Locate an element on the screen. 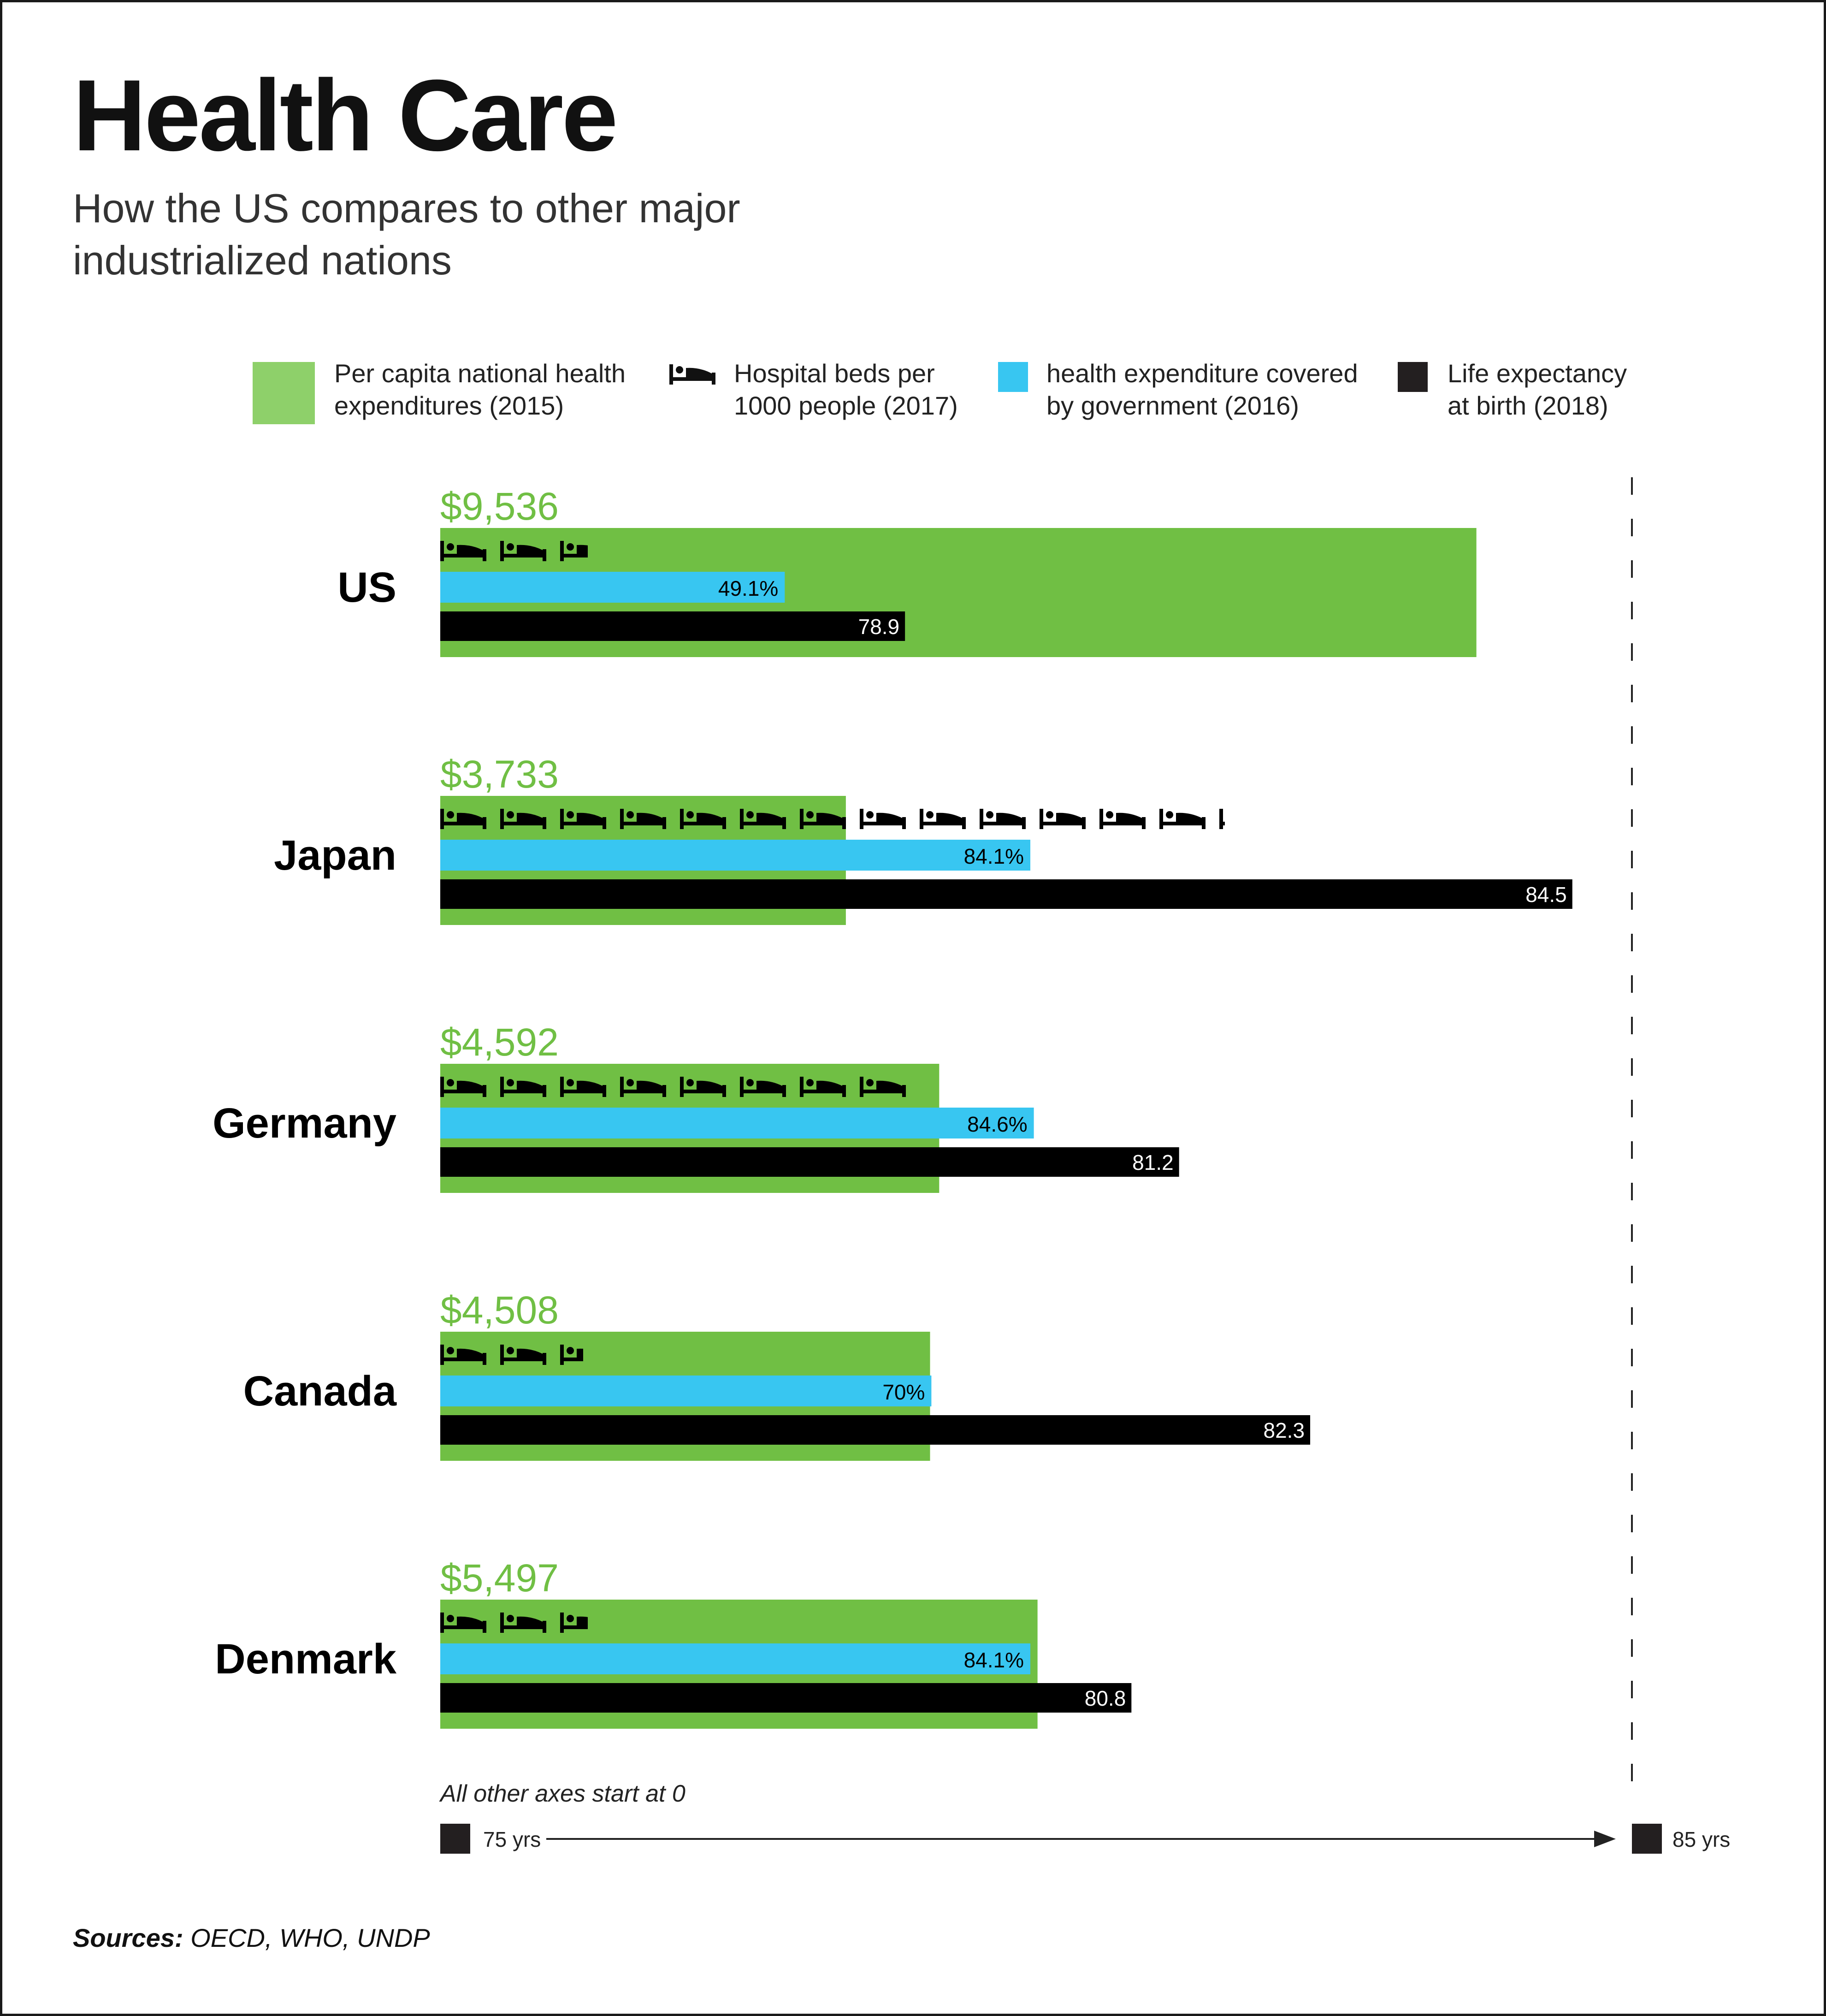  life-axis-min-label: 75 yrs is located at coordinates (512, 1839).